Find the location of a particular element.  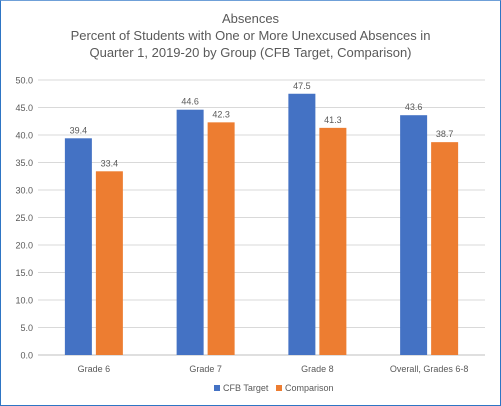

y-tick-label: 50.0 is located at coordinates (24, 81).